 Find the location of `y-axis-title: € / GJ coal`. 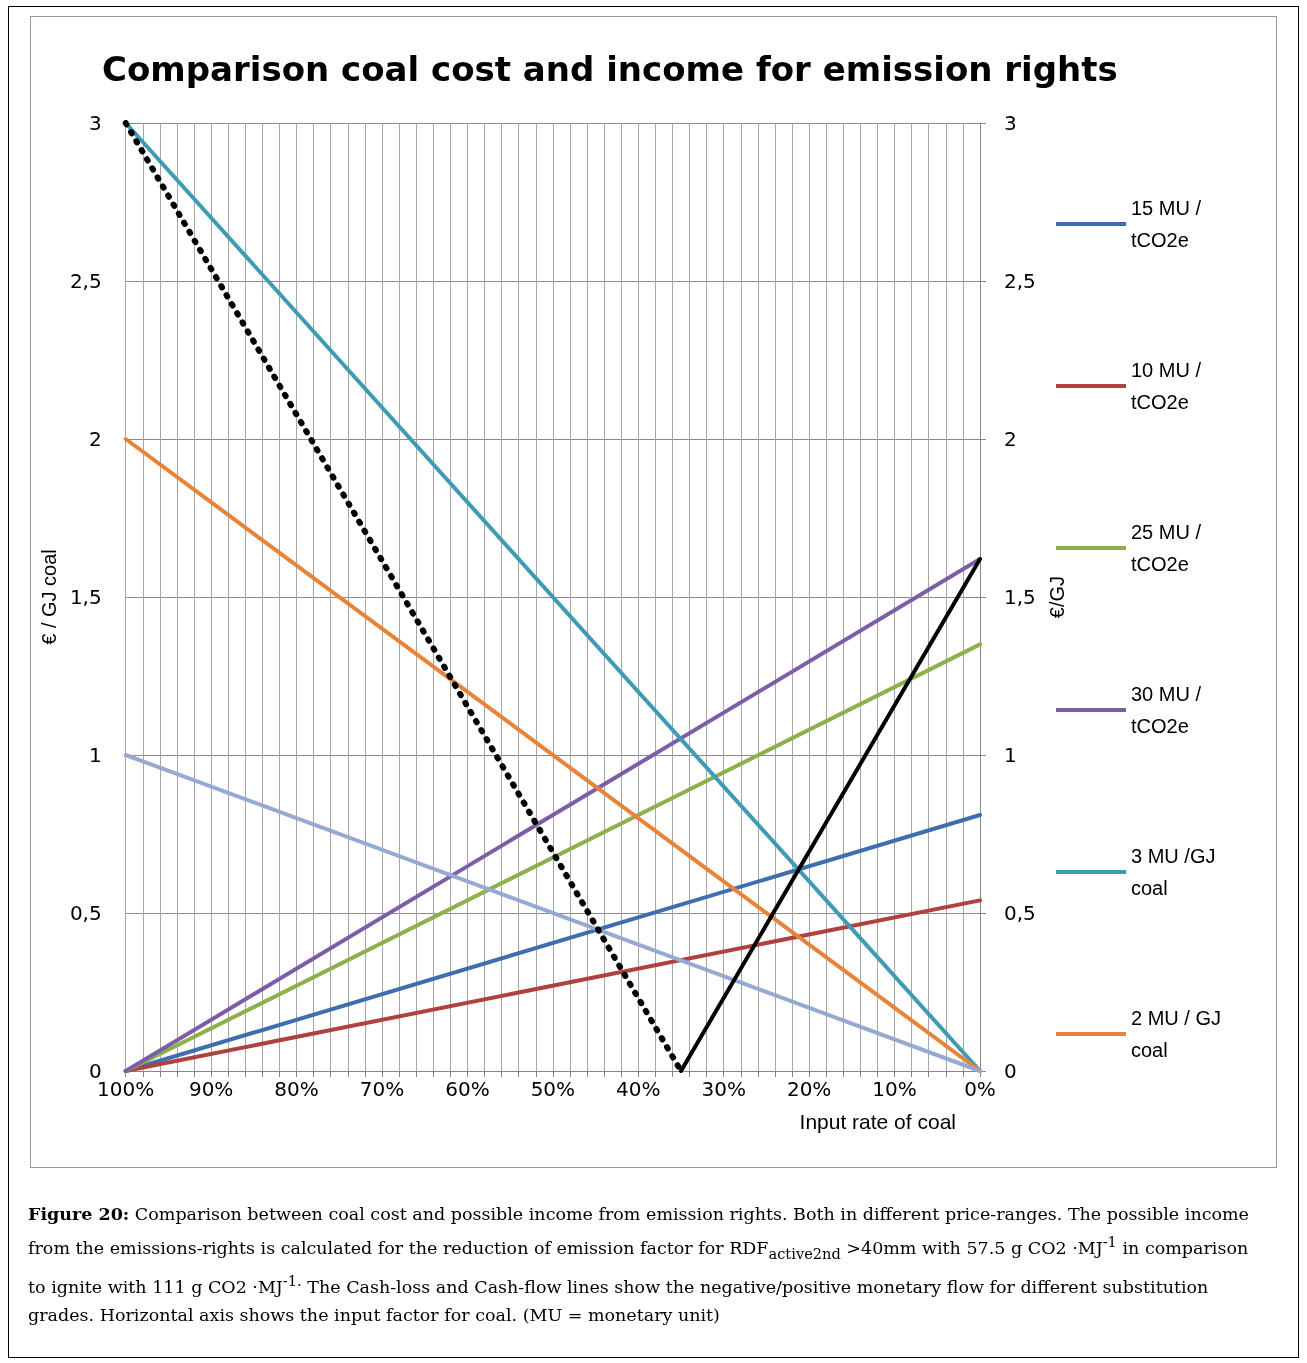

y-axis-title: € / GJ coal is located at coordinates (49, 597).